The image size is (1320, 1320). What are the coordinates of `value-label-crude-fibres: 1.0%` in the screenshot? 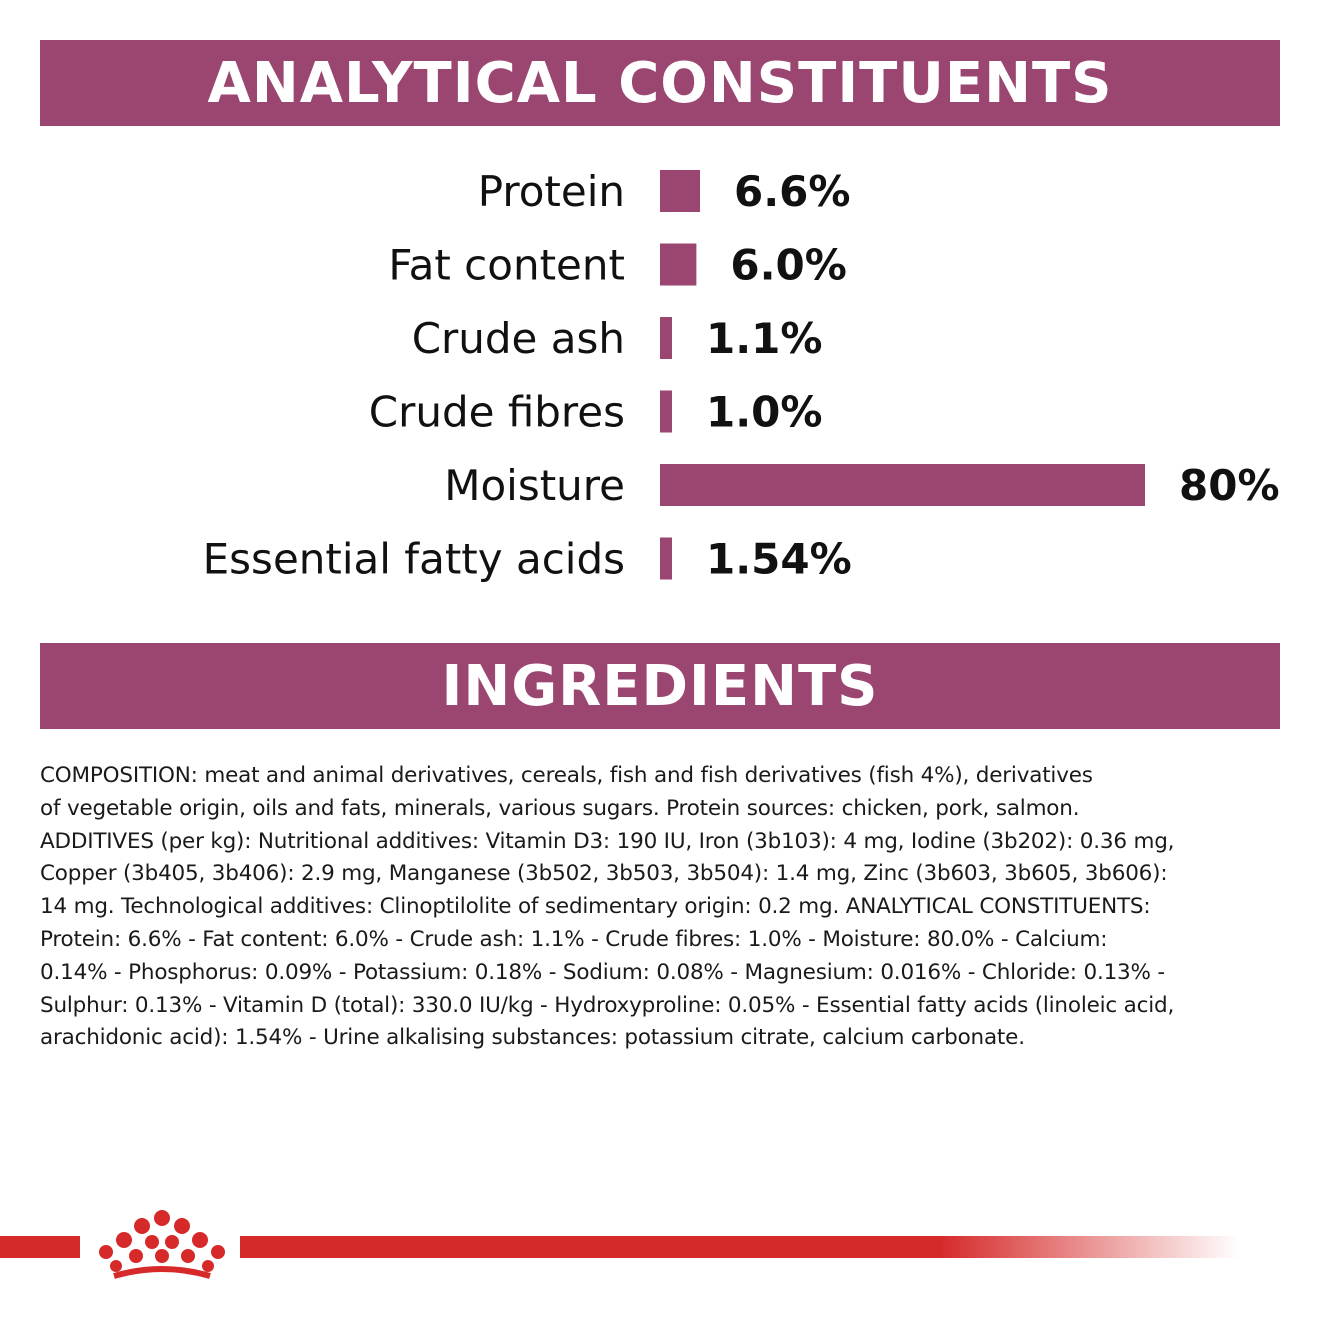 It's located at (764, 412).